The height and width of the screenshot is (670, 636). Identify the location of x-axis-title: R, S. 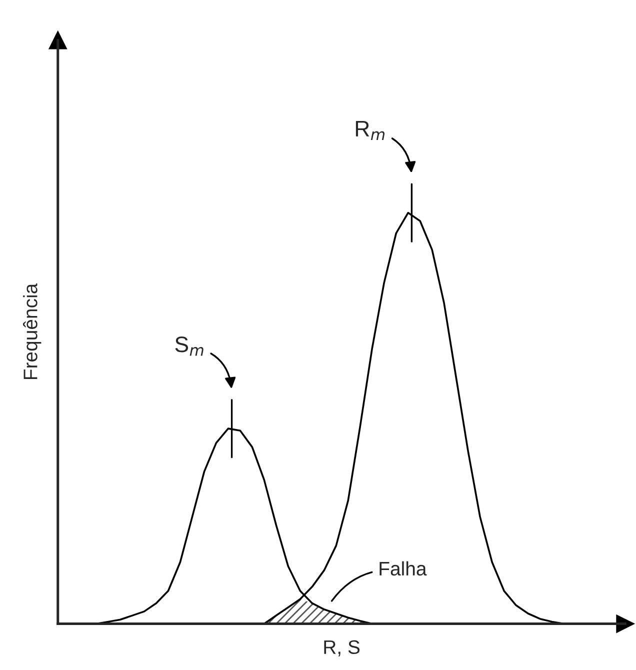
(342, 648).